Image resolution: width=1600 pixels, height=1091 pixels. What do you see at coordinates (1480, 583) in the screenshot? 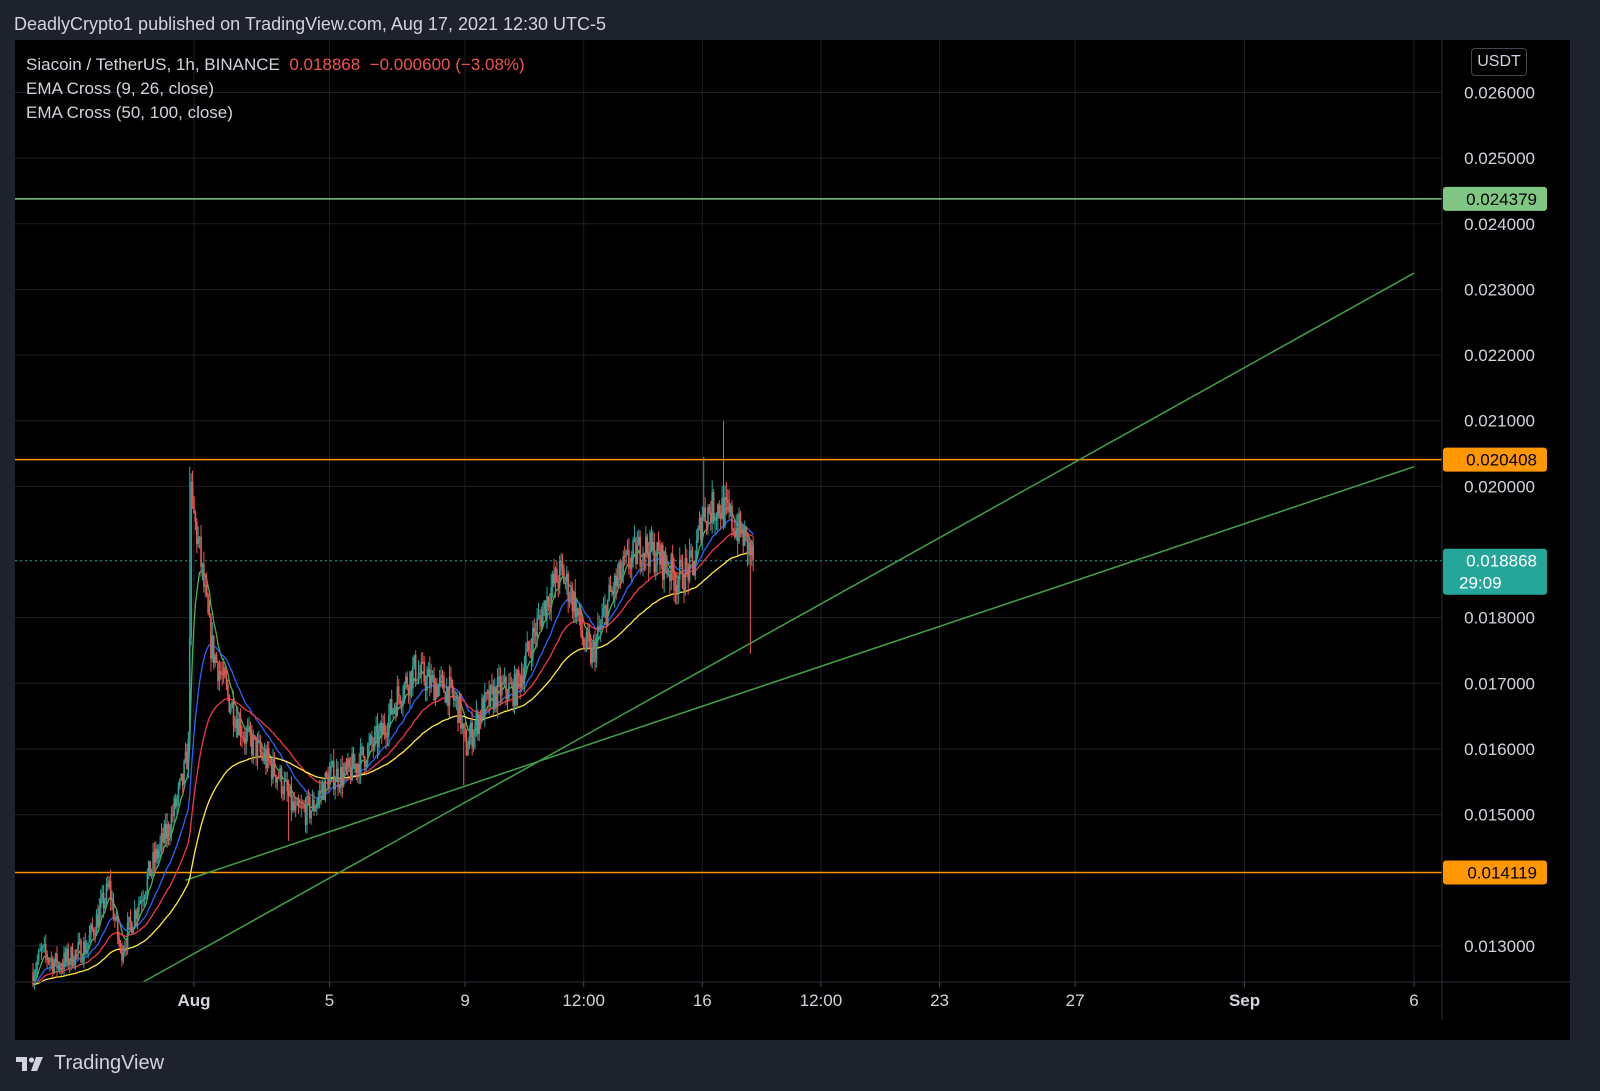
I see `bar-countdown: 29:09` at bounding box center [1480, 583].